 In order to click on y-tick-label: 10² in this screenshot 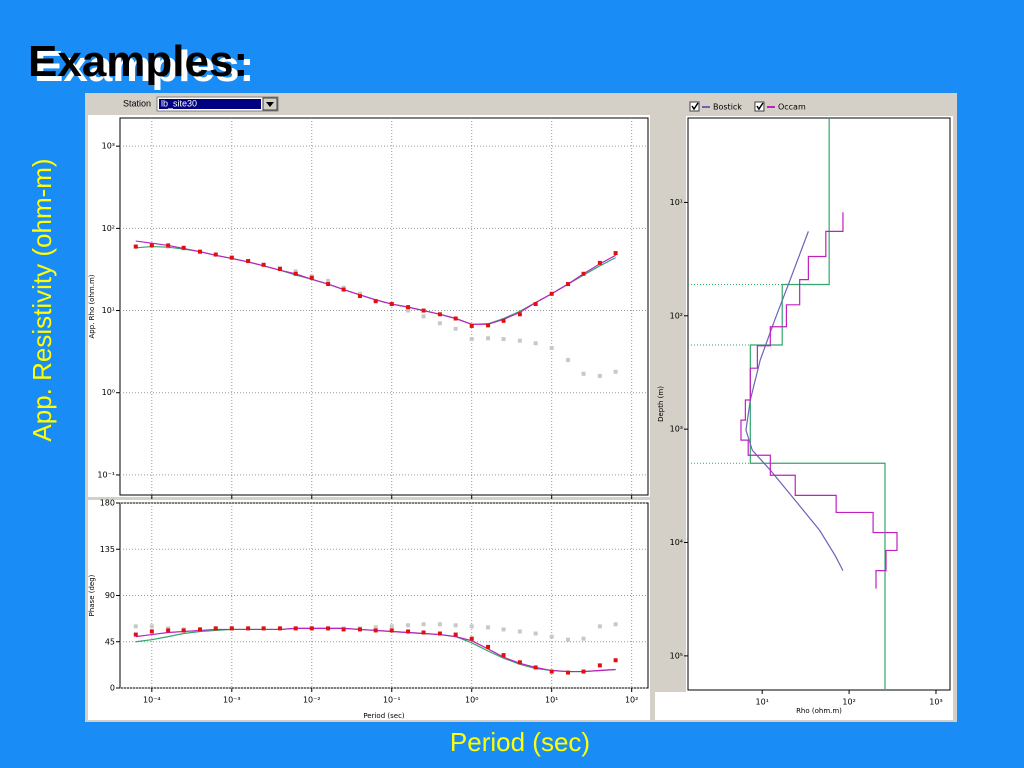, I will do `click(676, 315)`.